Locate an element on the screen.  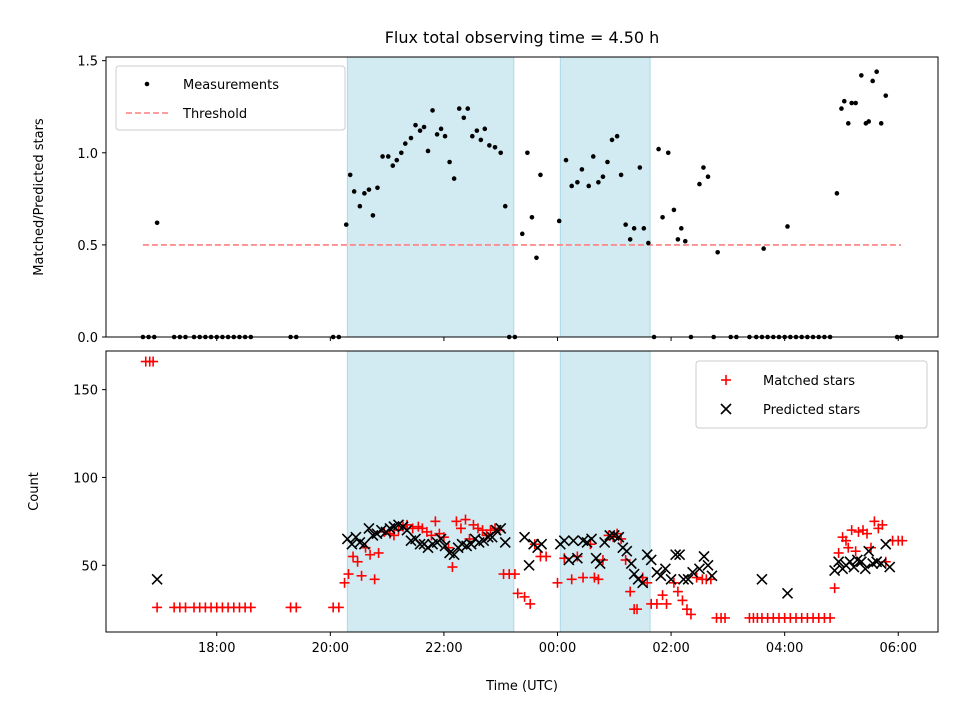
legend-dot is located at coordinates (147, 84).